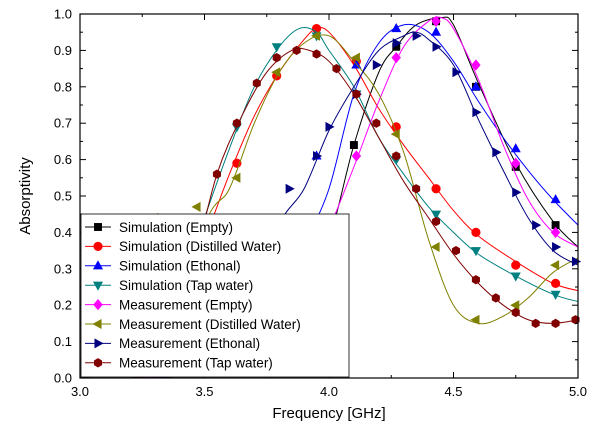  Describe the element at coordinates (196, 363) in the screenshot. I see `legend-label: Measurement (Tap water)` at that location.